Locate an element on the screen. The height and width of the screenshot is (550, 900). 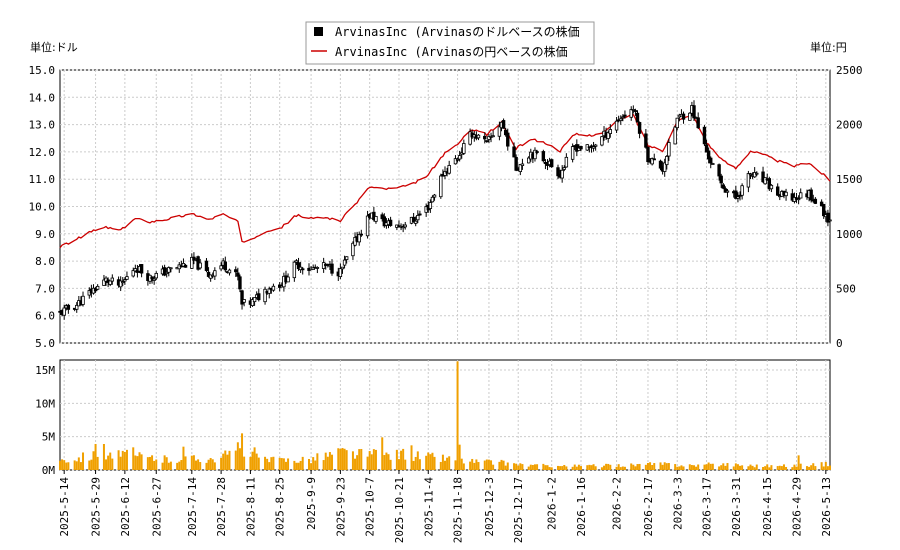
date-tick-label: 2025-8-25 is located at coordinates (280, 507).